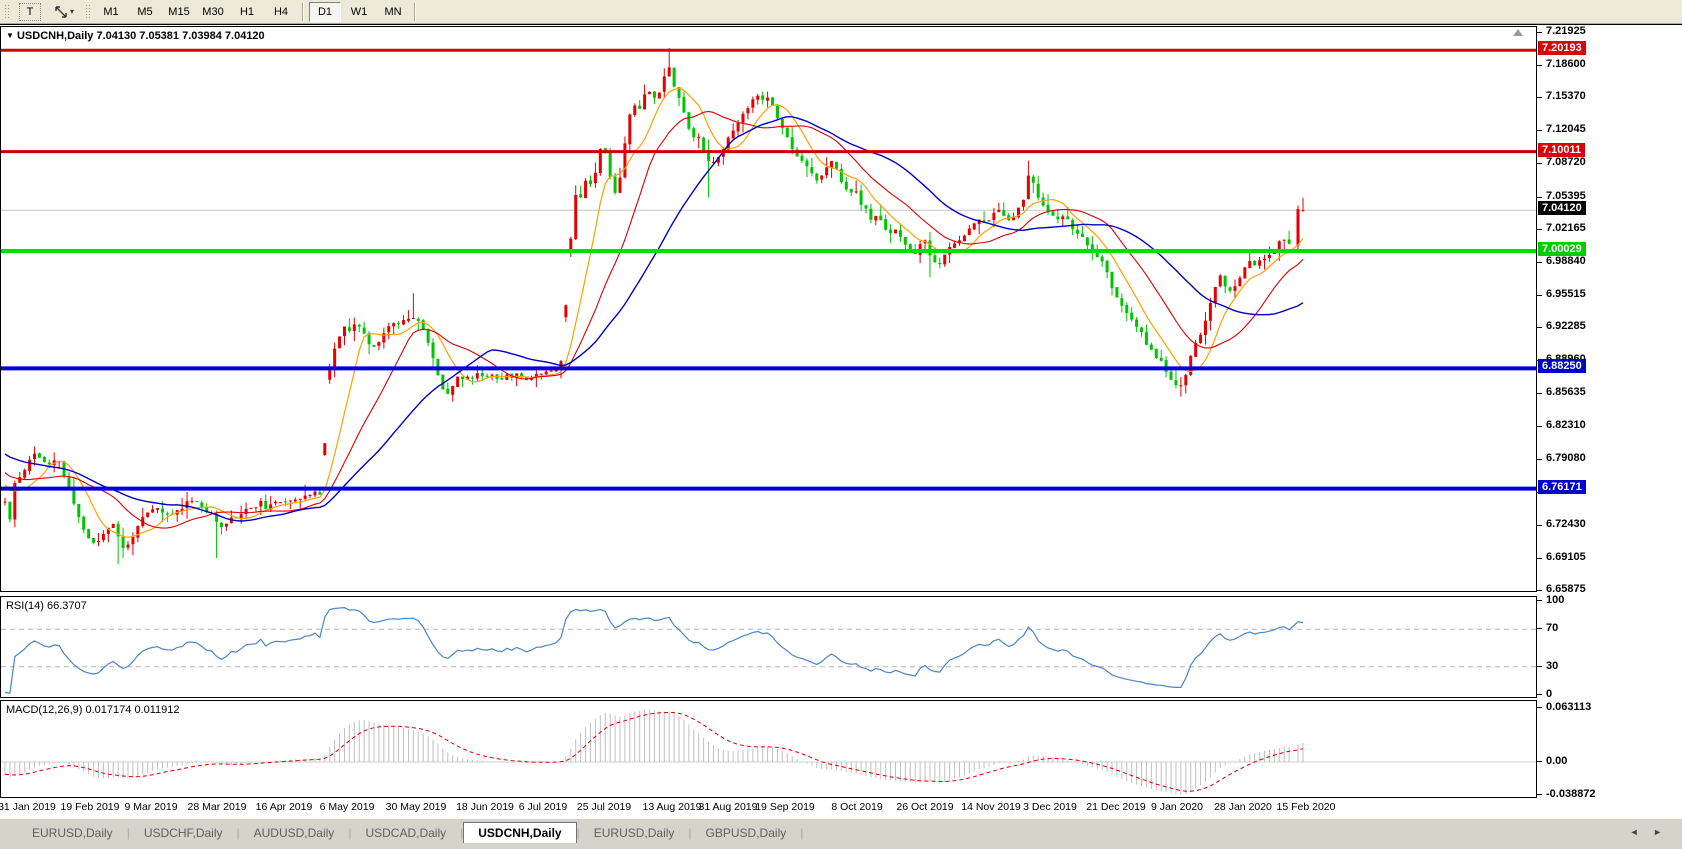 The image size is (1682, 849). What do you see at coordinates (1566, 293) in the screenshot?
I see `price-tick-label: 6.95515` at bounding box center [1566, 293].